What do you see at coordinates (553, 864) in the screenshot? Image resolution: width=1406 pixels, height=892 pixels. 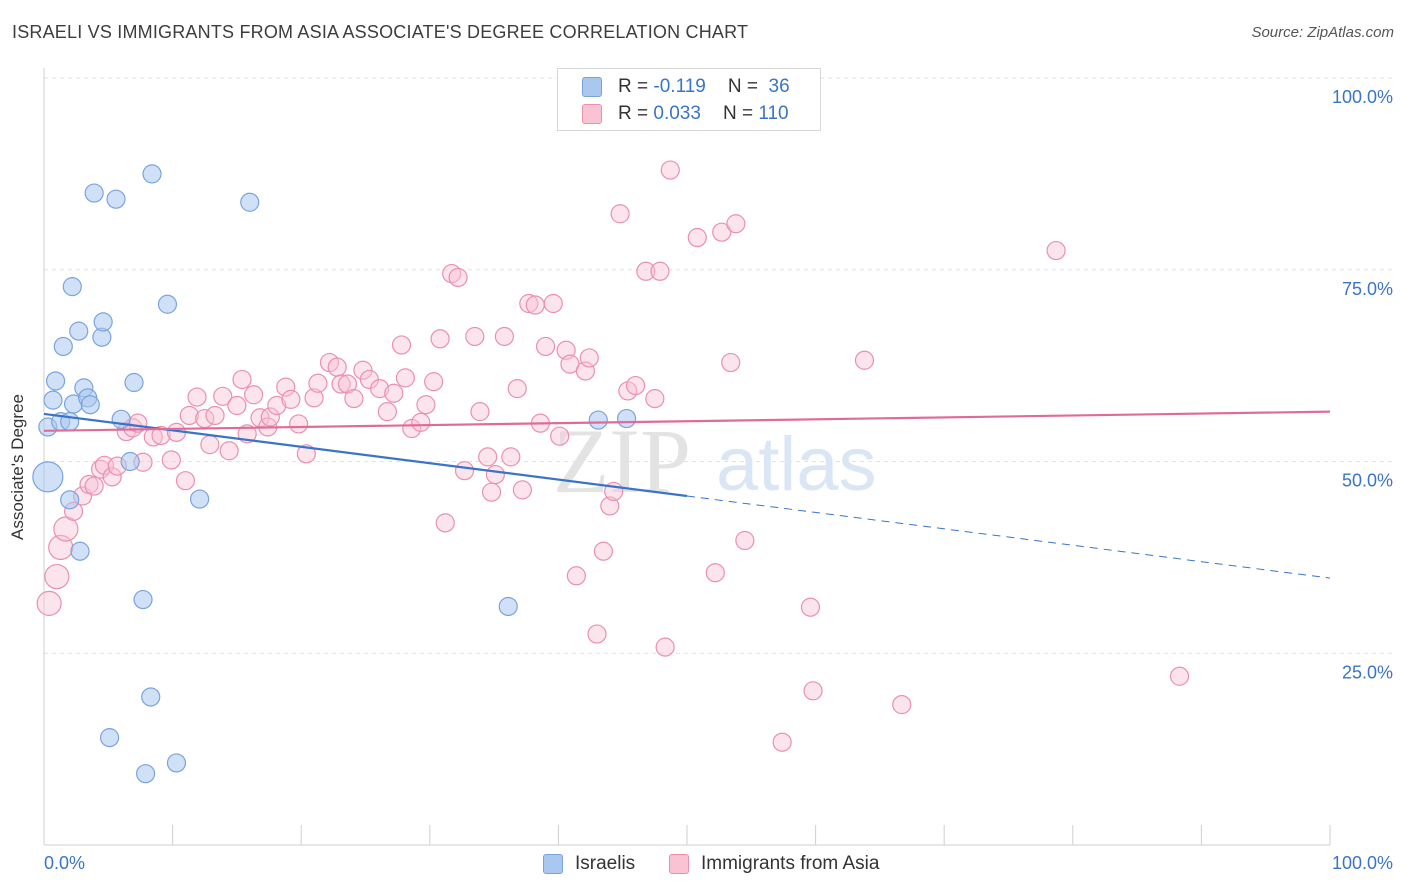 I see `bottom-legend-swatch-israelis` at bounding box center [553, 864].